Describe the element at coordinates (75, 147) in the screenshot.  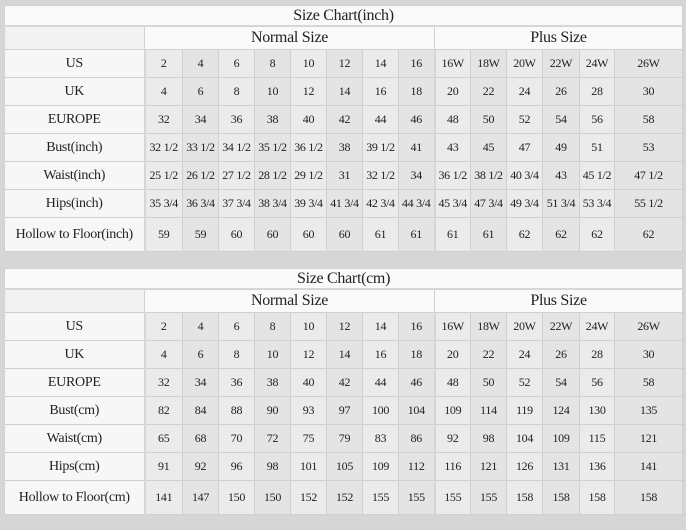
I see `row-label: Bust(inch)` at that location.